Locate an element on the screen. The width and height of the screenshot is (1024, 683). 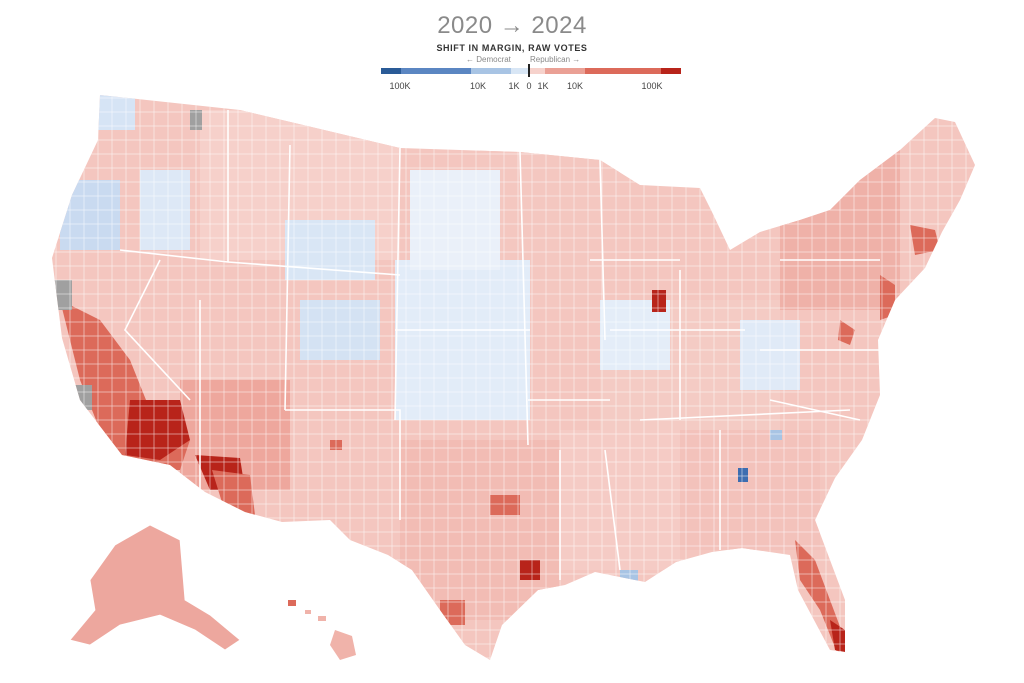
hawaii is located at coordinates (322, 630).